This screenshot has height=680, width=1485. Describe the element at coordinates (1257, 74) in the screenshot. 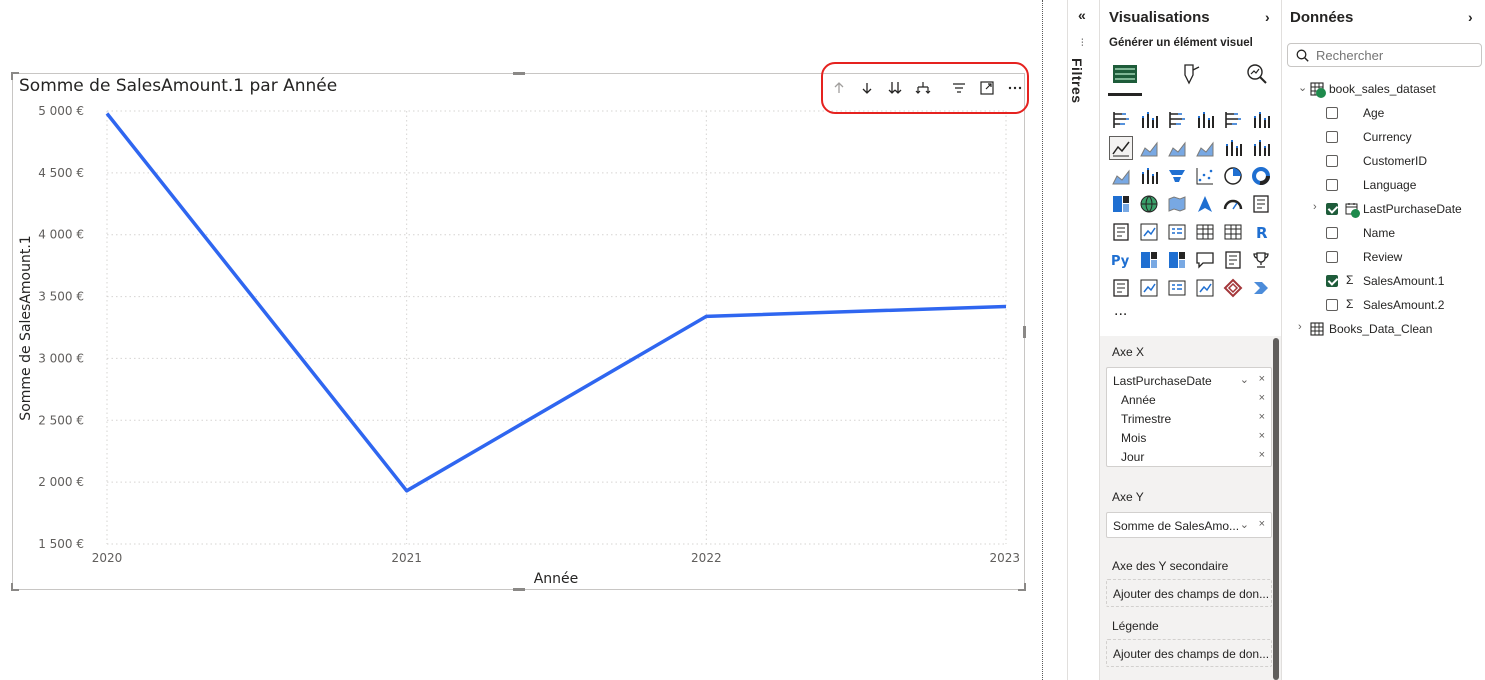

I see `tab-analytics` at that location.